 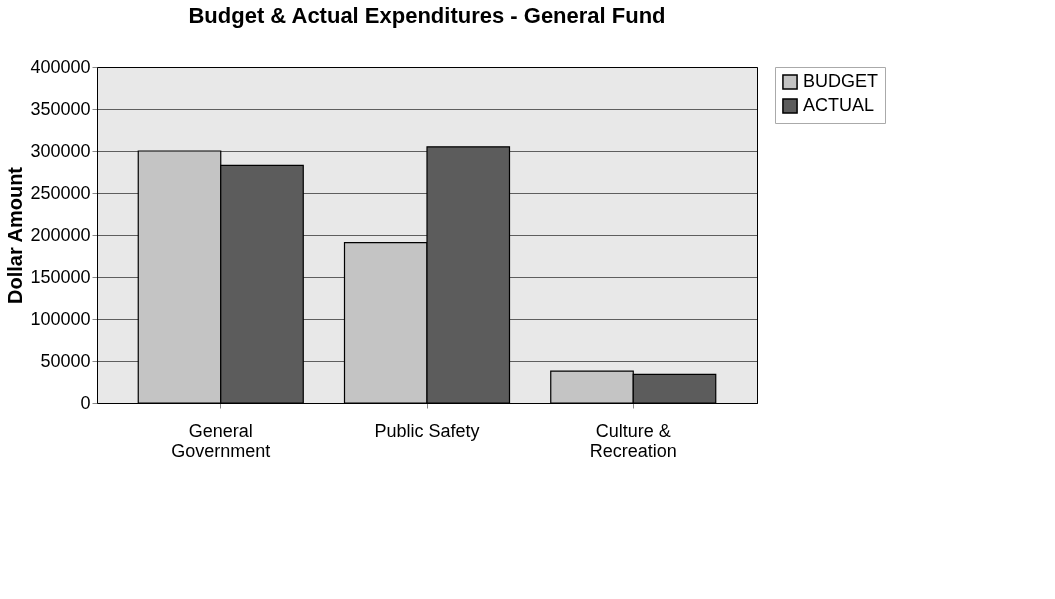 I want to click on x-tick-label: Public Safety, so click(x=427, y=430).